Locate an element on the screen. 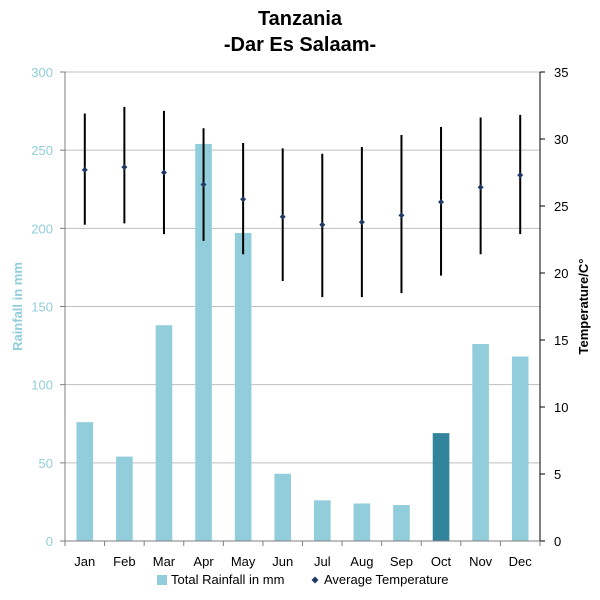  y-right-tick-label: 30 is located at coordinates (561, 139).